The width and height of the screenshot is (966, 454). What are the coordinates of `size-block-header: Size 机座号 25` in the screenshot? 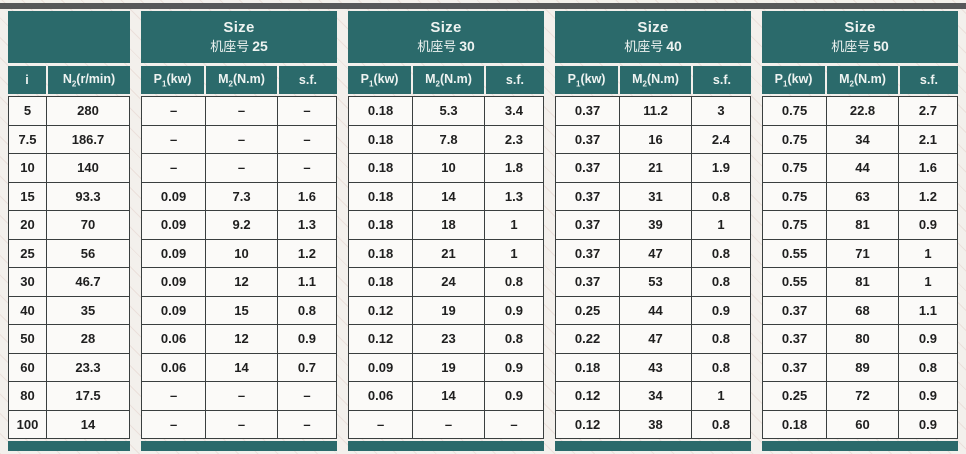 It's located at (239, 37).